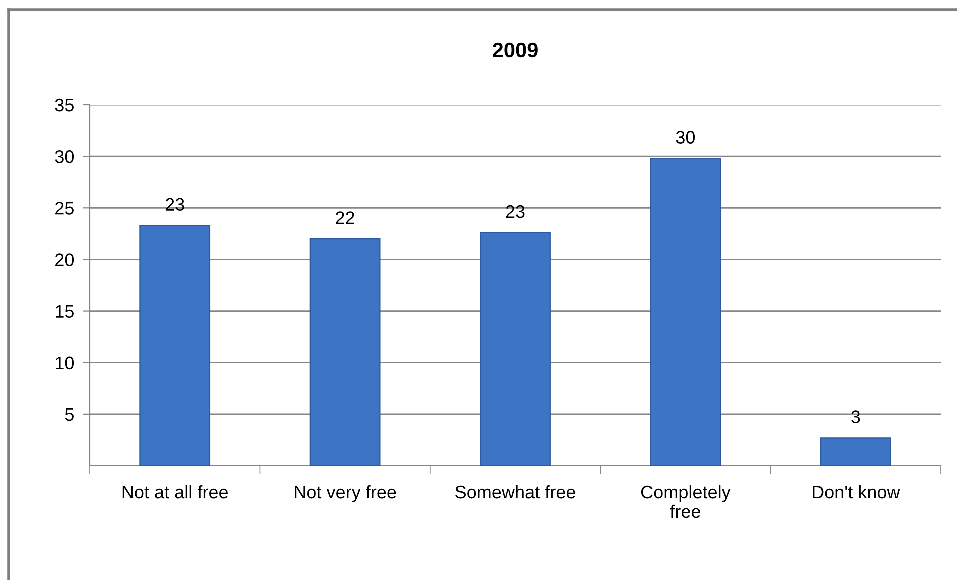 Image resolution: width=957 pixels, height=580 pixels. Describe the element at coordinates (686, 137) in the screenshot. I see `data-label: 30` at that location.